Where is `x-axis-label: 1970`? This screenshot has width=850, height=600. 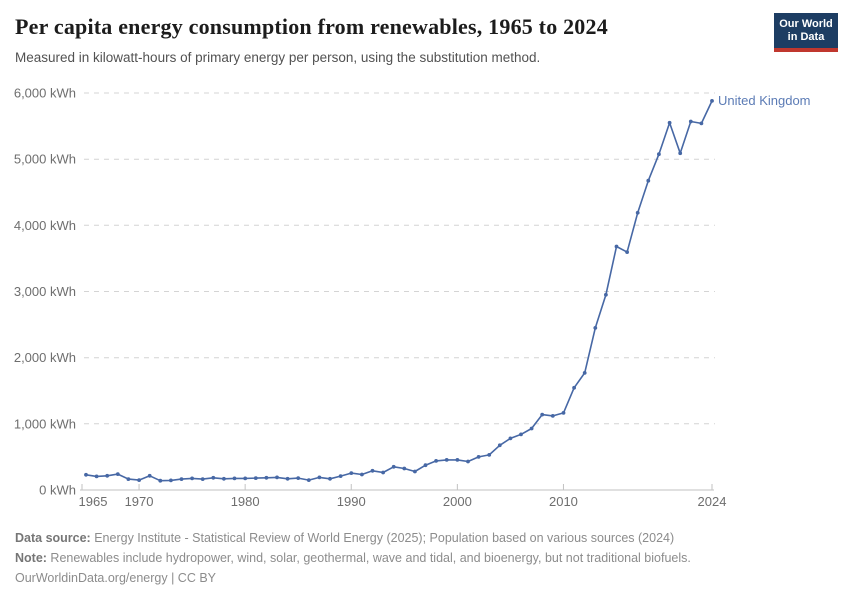 x-axis-label: 1970 is located at coordinates (139, 501).